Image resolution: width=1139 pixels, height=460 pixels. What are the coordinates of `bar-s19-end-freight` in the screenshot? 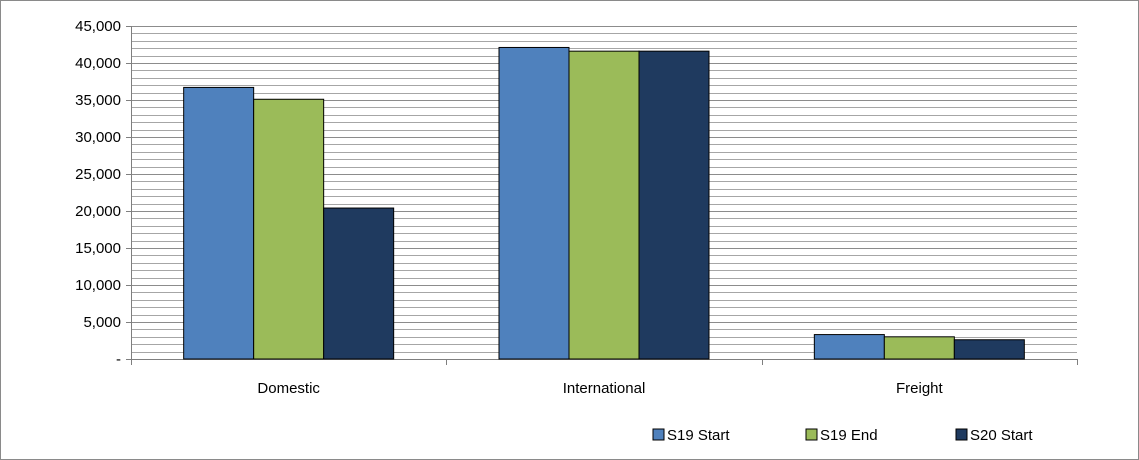 It's located at (919, 348).